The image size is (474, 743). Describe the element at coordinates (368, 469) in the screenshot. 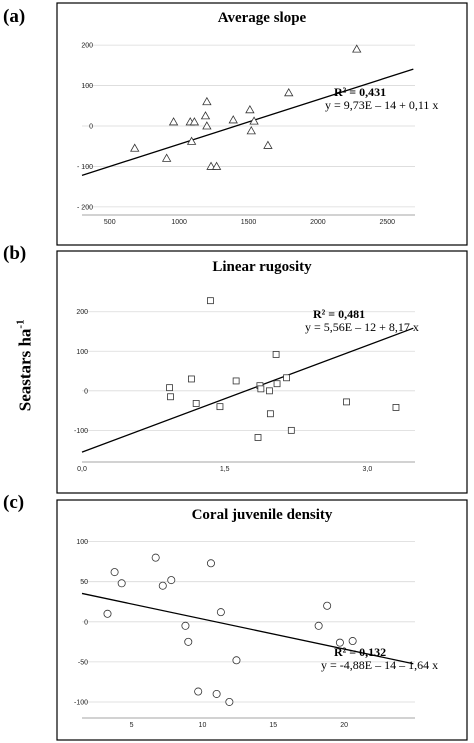

I see `x-tick-label-b-2: 3,0` at that location.